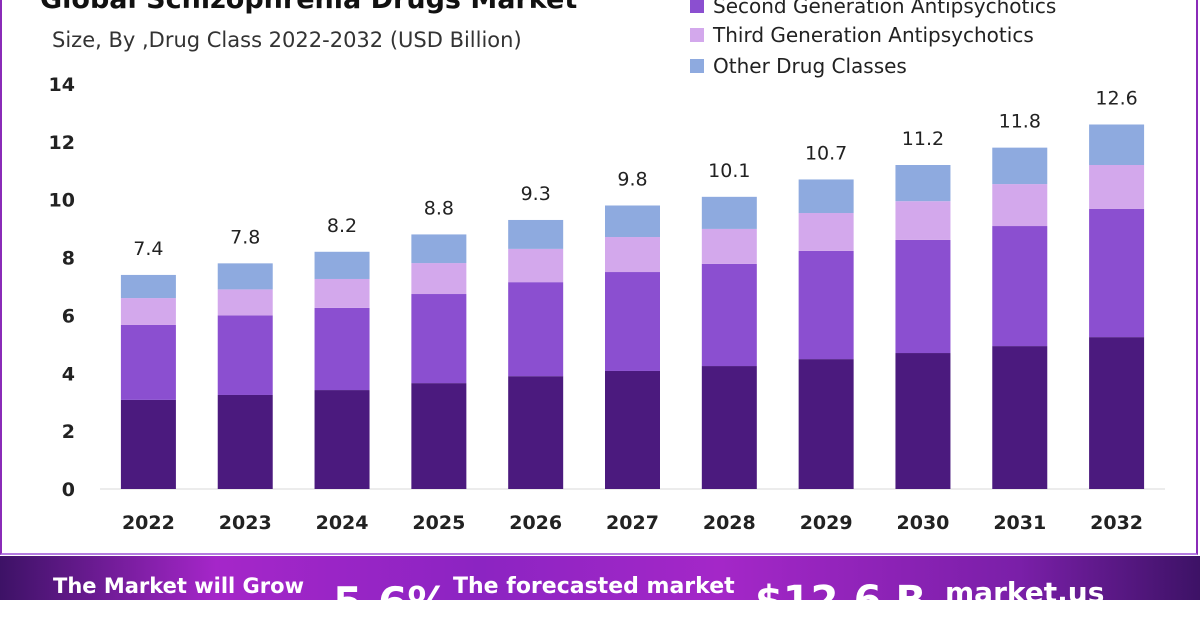  I want to click on total-label: 10.1, so click(729, 171).